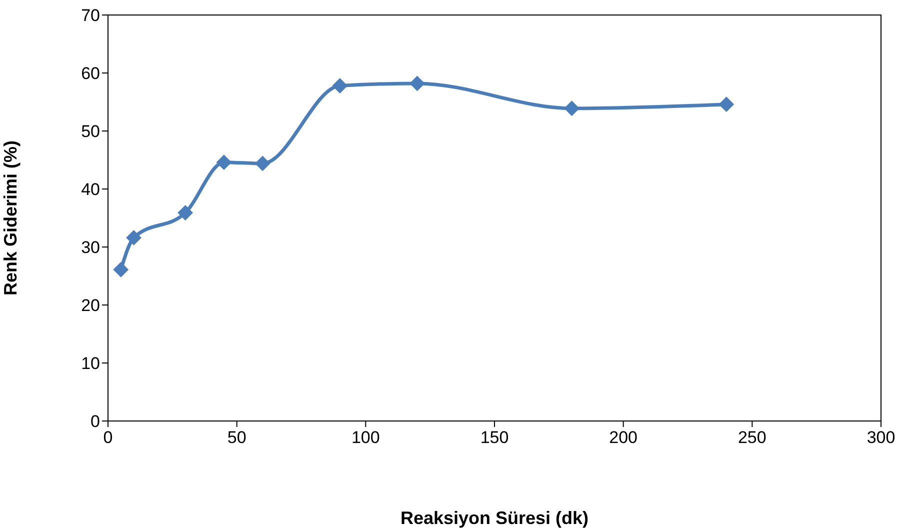 The height and width of the screenshot is (532, 905). Describe the element at coordinates (365, 438) in the screenshot. I see `x-tick-label: 100` at that location.